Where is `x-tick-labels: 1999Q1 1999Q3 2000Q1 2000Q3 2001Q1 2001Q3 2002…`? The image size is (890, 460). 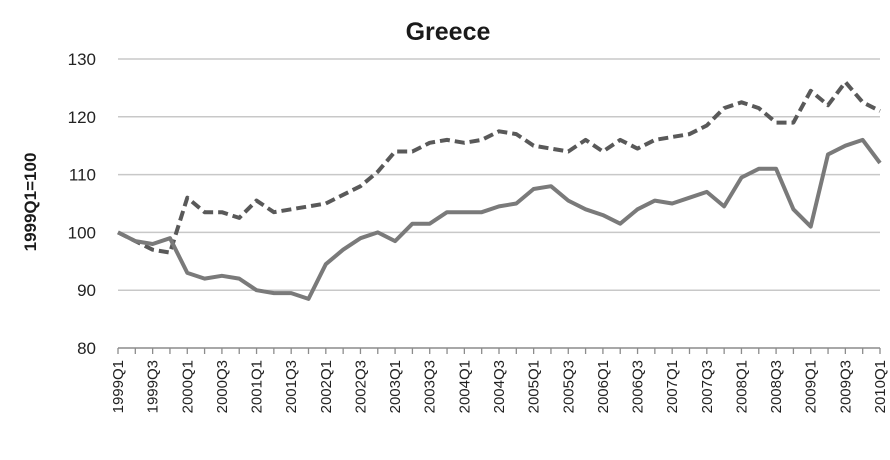
x-tick-labels: 1999Q1 1999Q3 2000Q1 2000Q3 2001Q1 2001Q3 2002… is located at coordinates (499, 386).